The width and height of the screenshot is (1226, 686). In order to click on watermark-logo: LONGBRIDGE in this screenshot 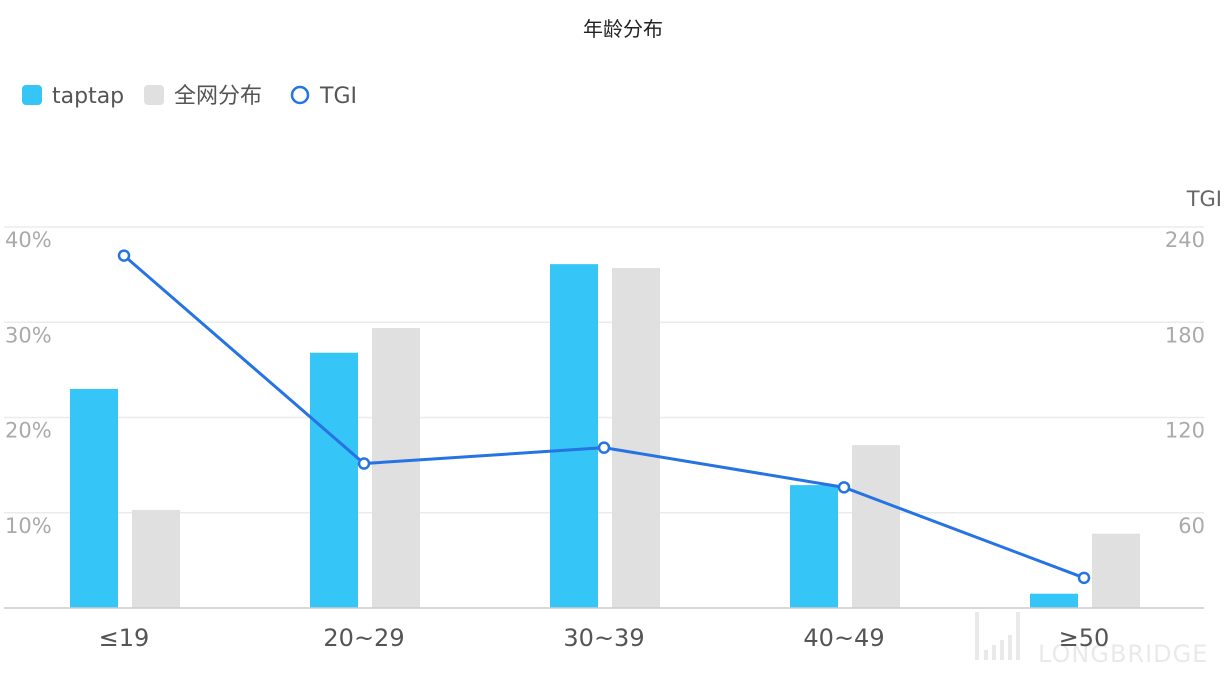, I will do `click(1091, 640)`.